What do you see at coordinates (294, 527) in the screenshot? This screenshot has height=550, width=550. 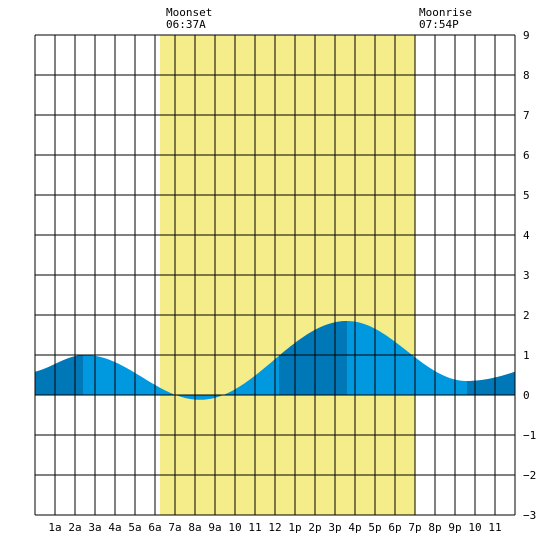 I see `x-tick-label: 1p` at bounding box center [294, 527].